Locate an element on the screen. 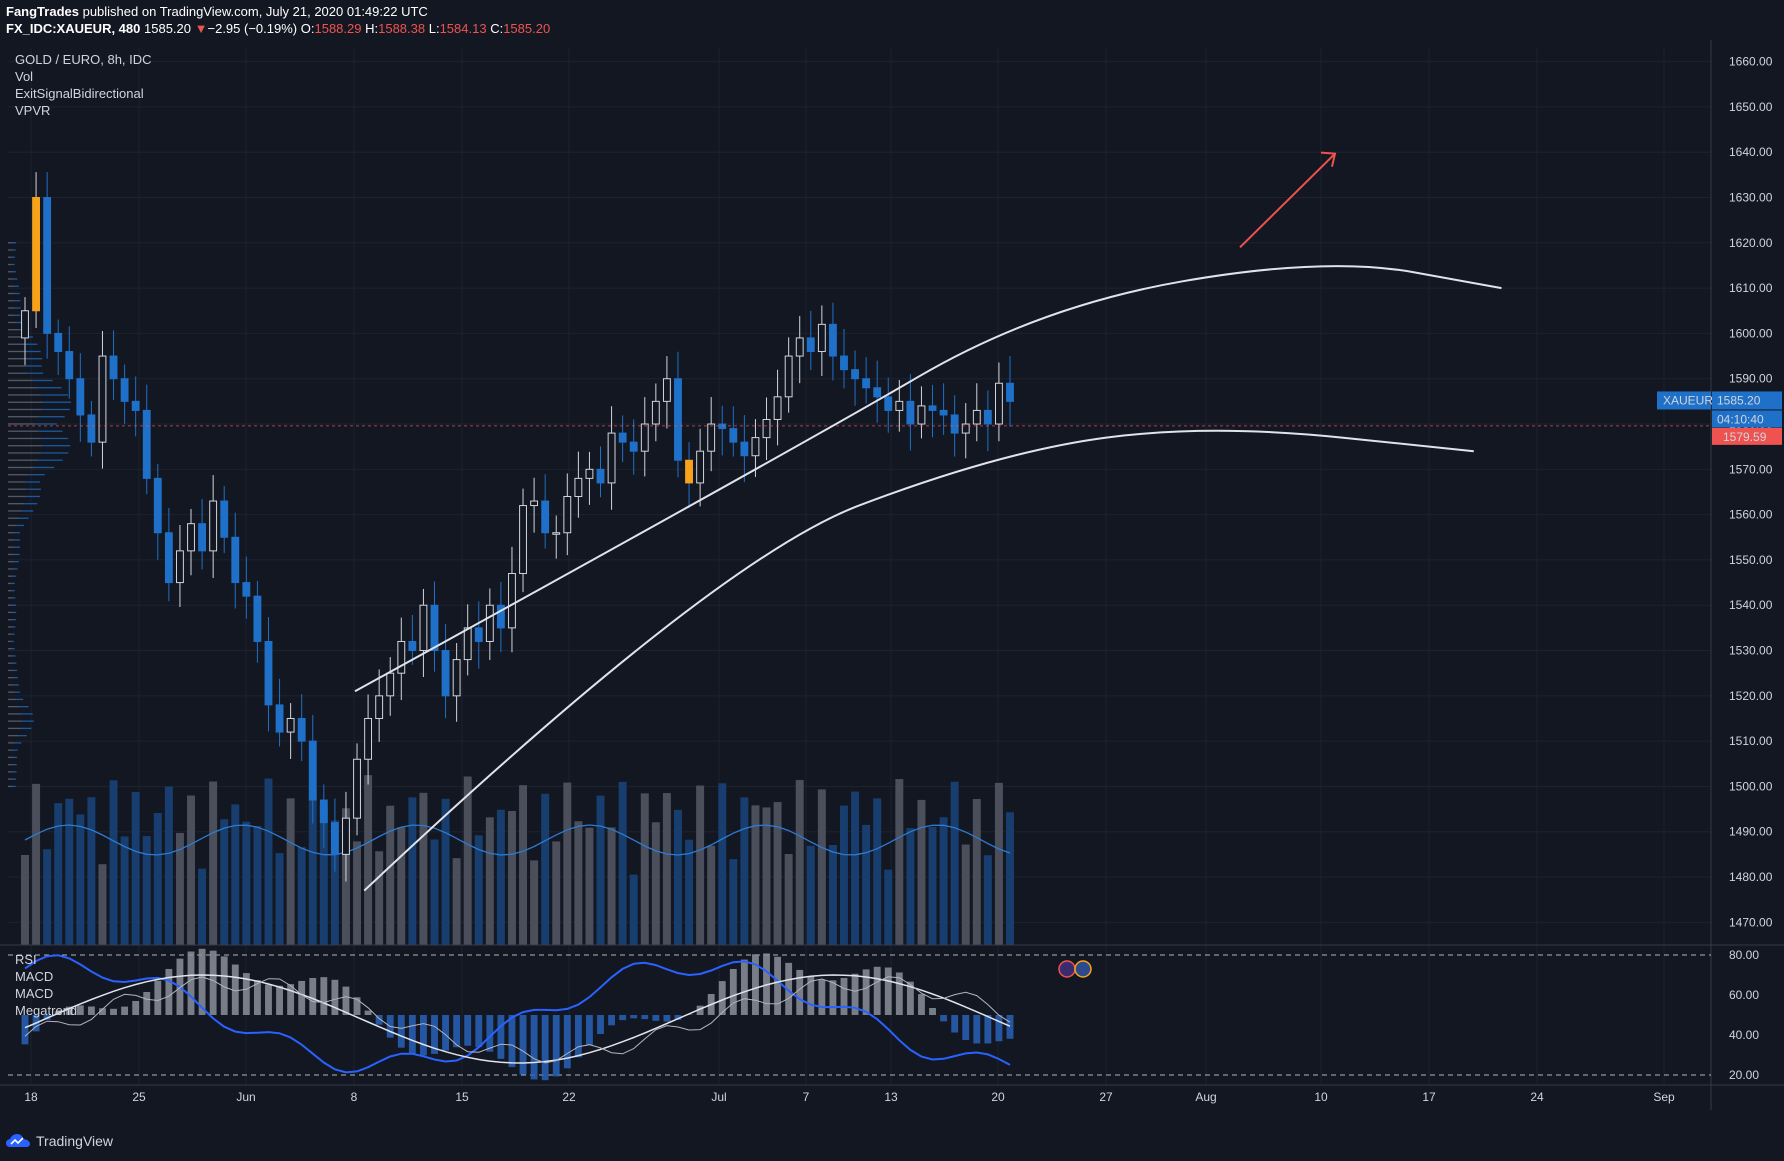 The image size is (1784, 1161). indicator-label-macd: MACD is located at coordinates (34, 976).